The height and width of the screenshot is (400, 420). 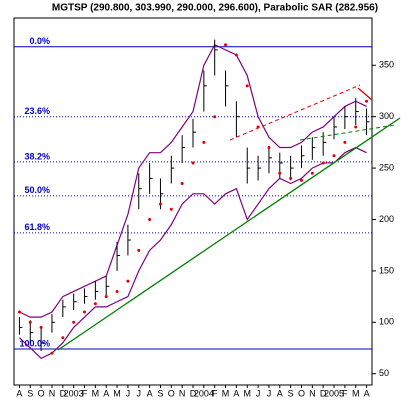 What do you see at coordinates (386, 65) in the screenshot?
I see `y-tick-label: 350` at bounding box center [386, 65].